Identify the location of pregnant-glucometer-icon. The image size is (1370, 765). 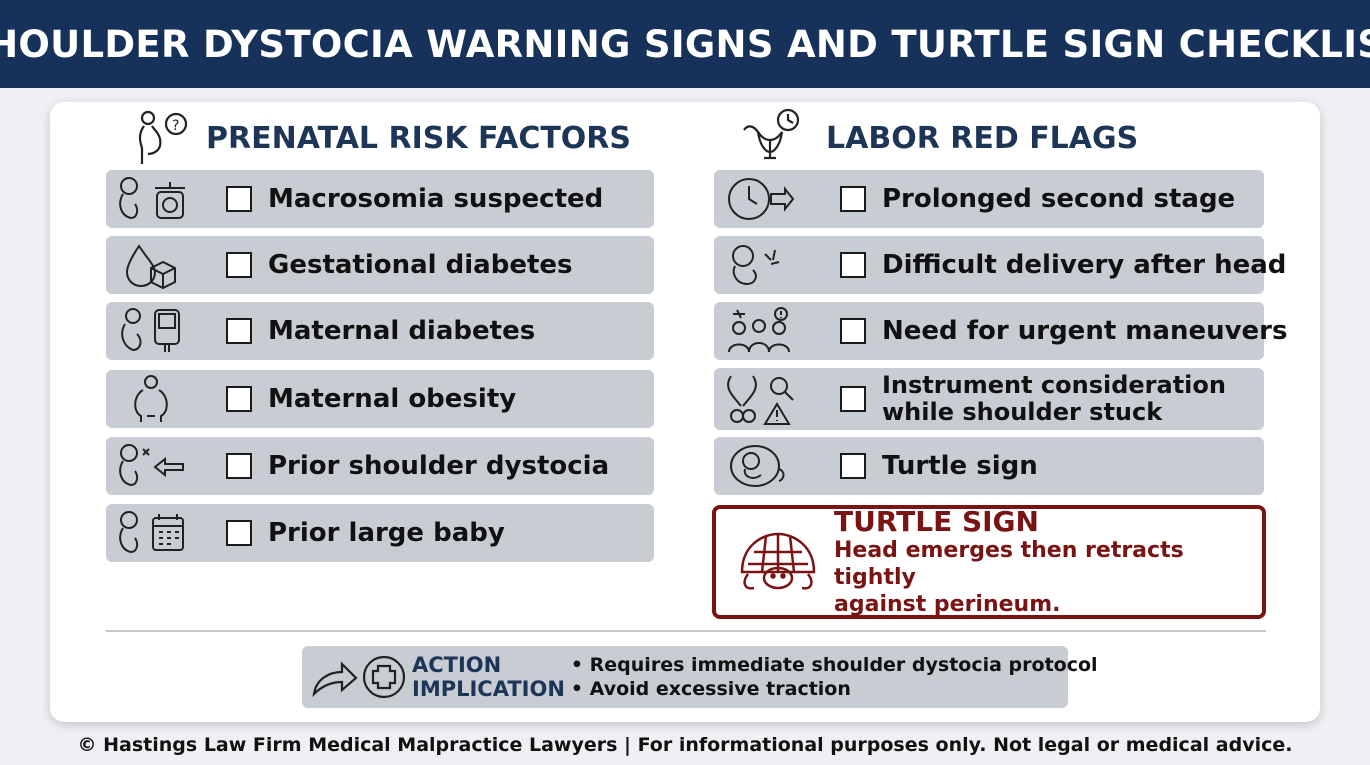
(150, 330).